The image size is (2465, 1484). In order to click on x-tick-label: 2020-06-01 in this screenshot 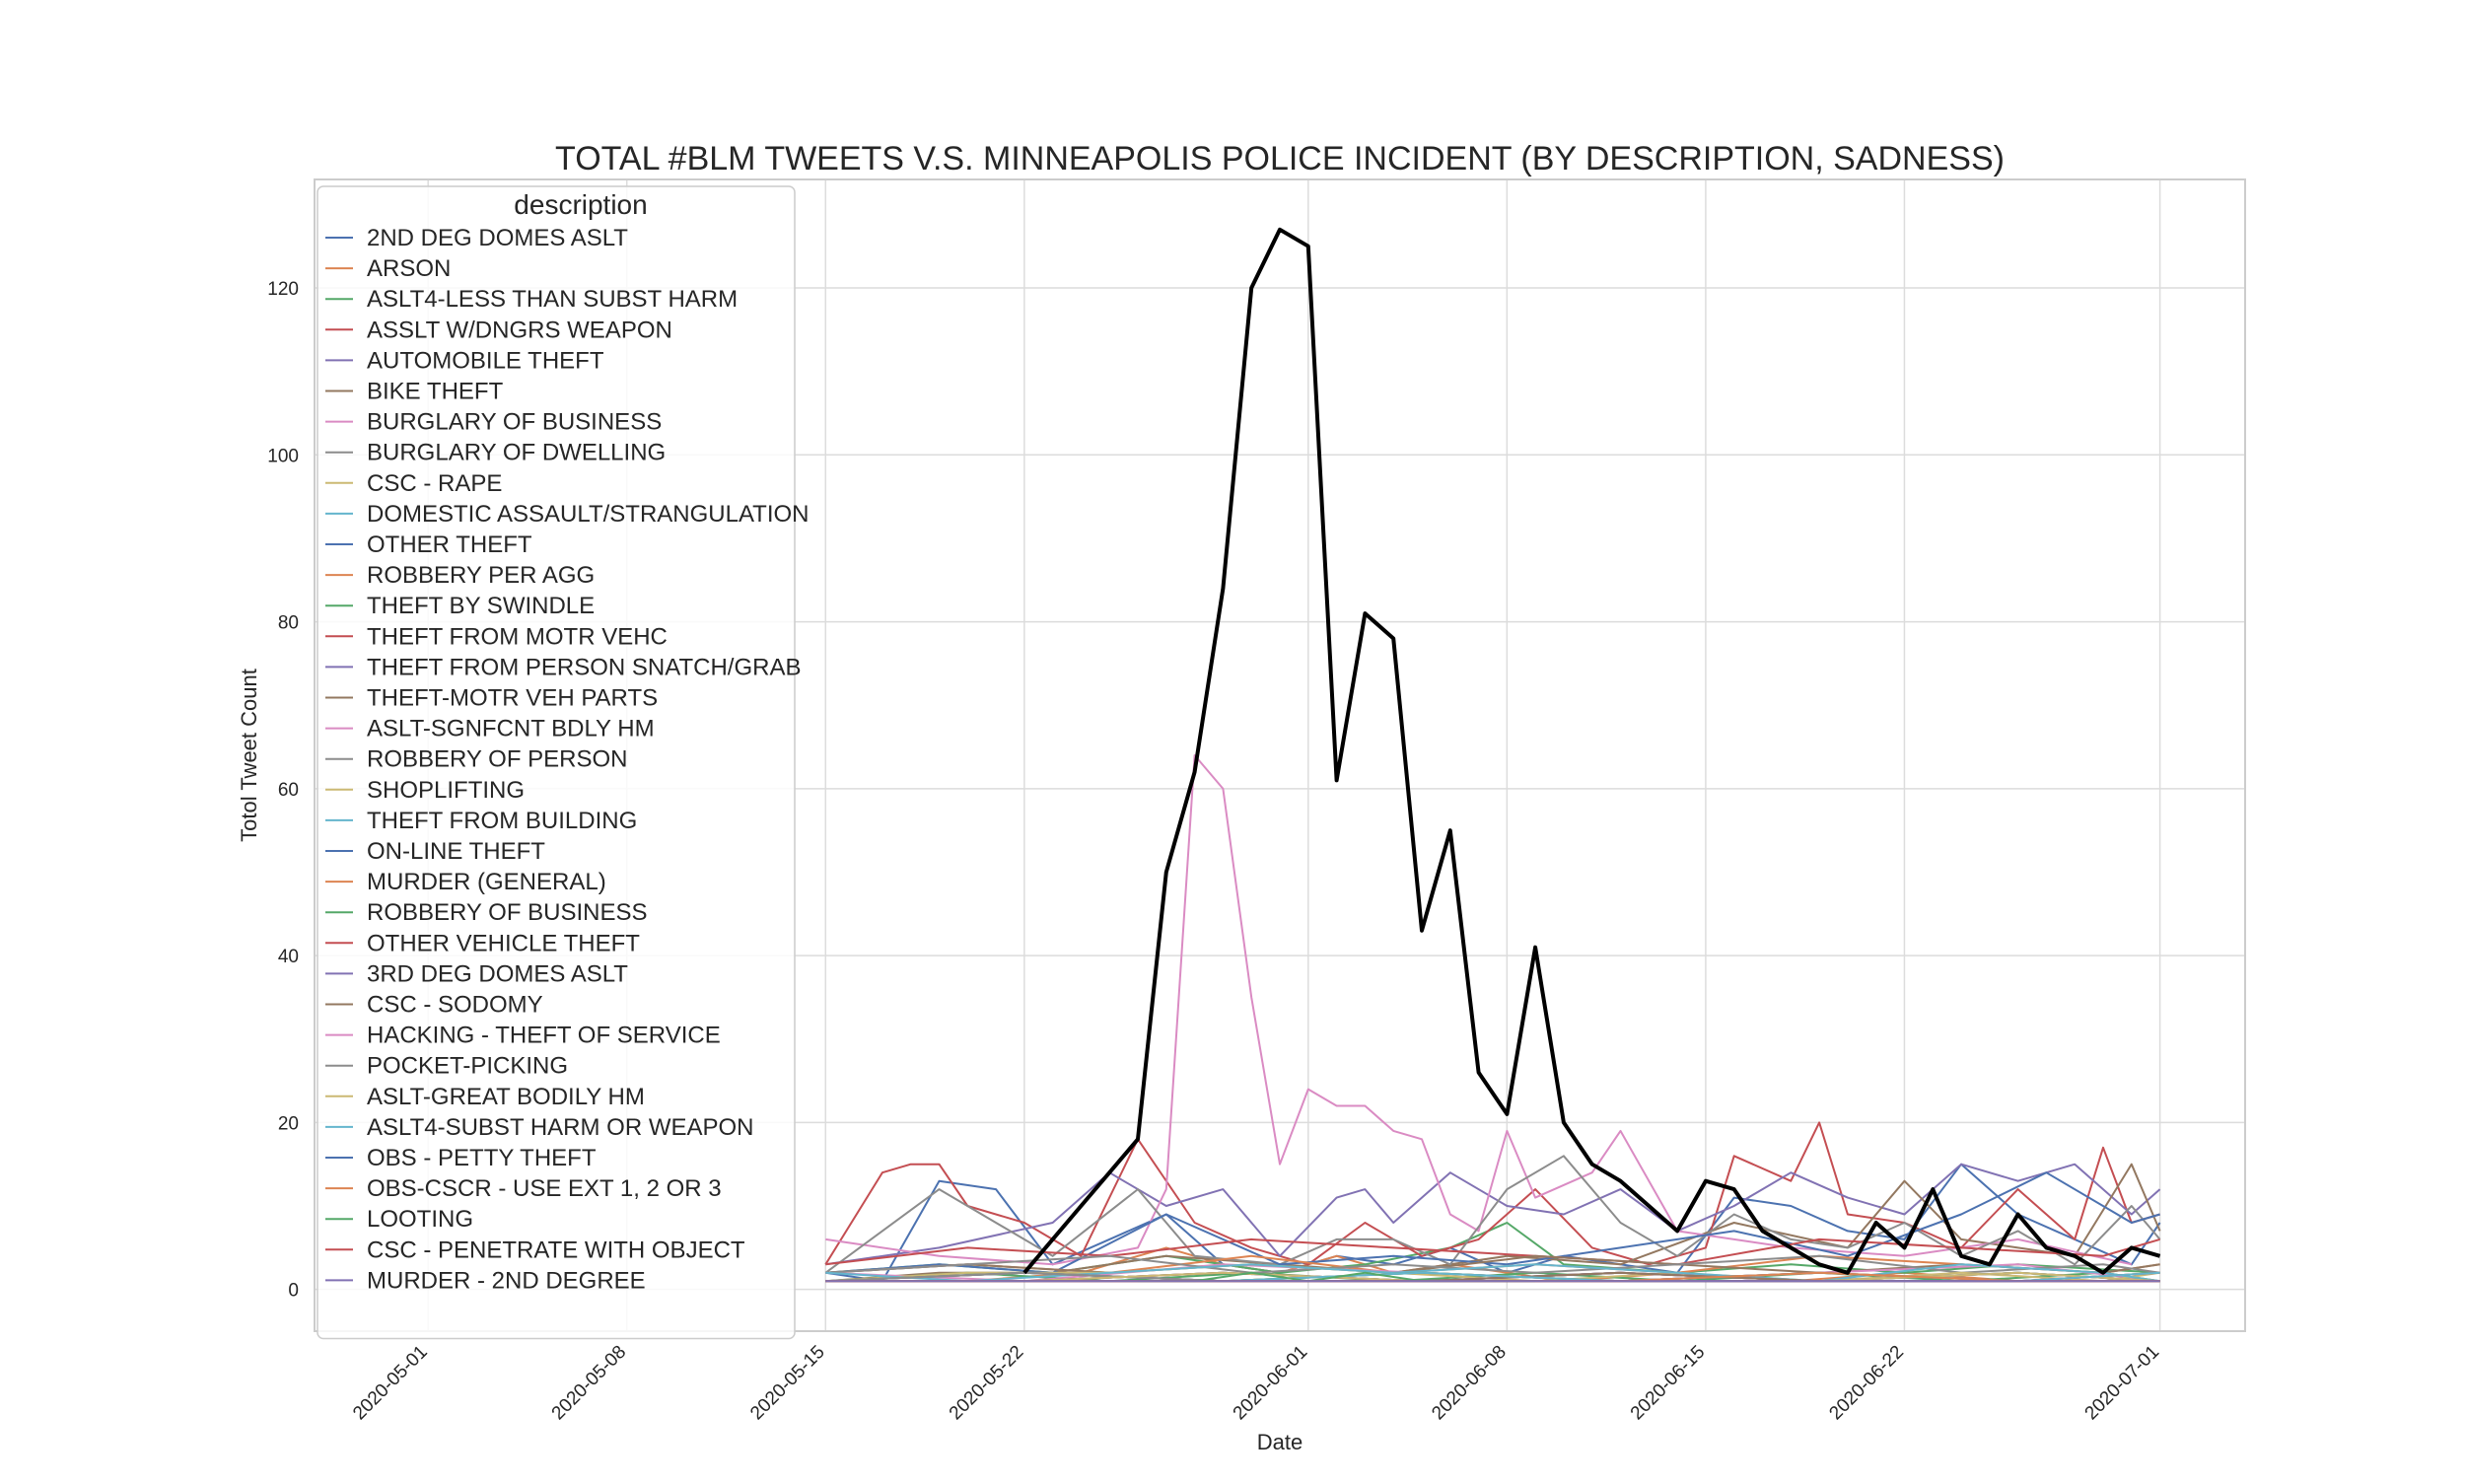, I will do `click(1271, 1383)`.